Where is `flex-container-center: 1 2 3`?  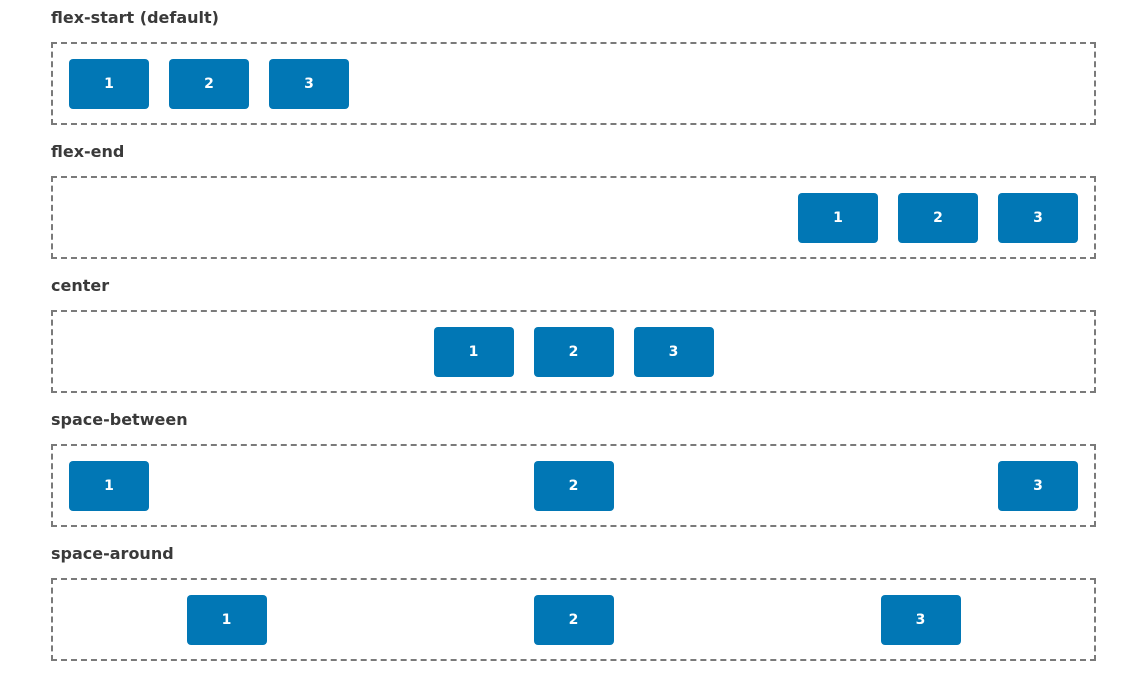
flex-container-center: 1 2 3 is located at coordinates (573, 351).